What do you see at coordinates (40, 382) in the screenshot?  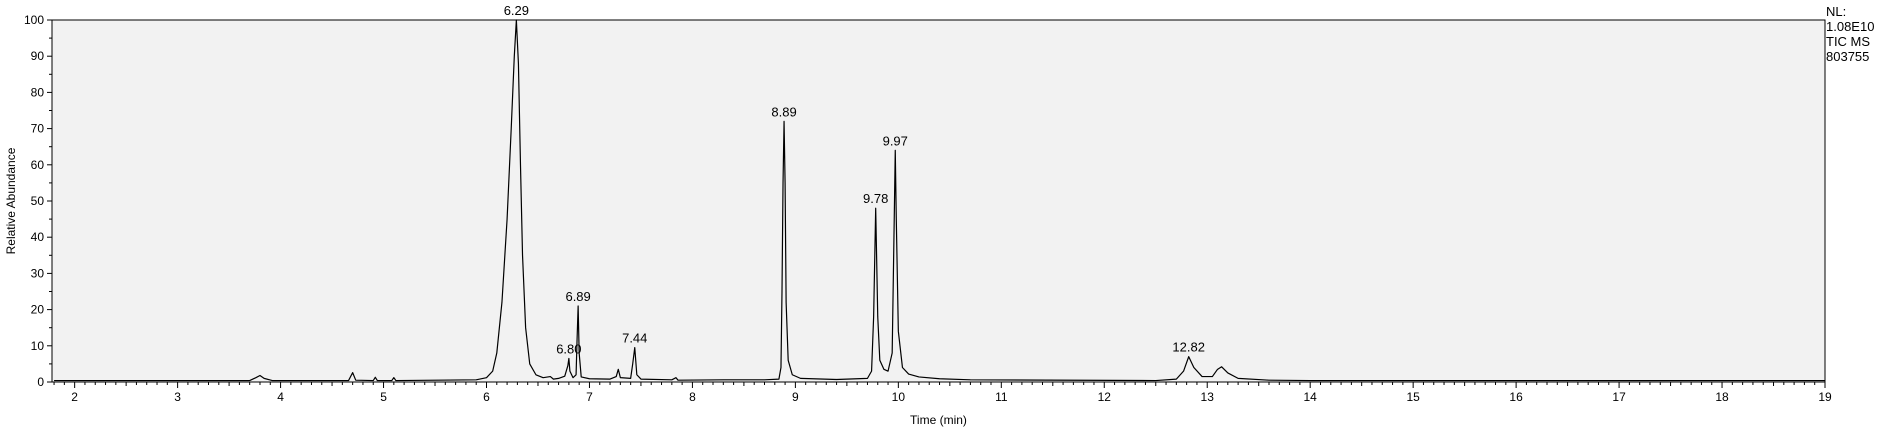 I see `y-tick-label: 0` at bounding box center [40, 382].